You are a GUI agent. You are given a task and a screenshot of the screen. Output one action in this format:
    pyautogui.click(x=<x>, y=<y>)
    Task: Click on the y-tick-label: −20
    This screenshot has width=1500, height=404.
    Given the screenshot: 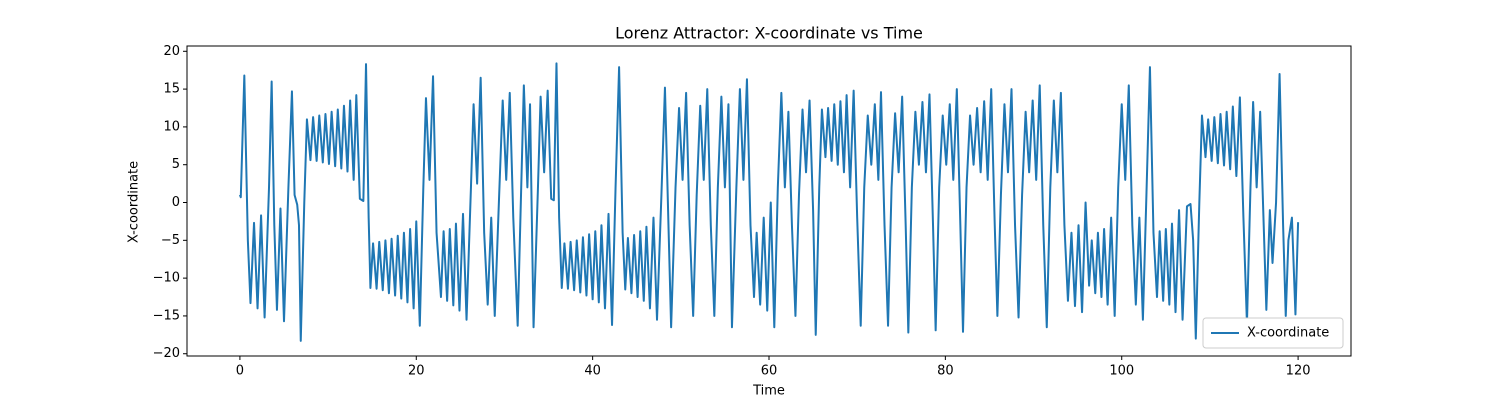 What is the action you would take?
    pyautogui.click(x=166, y=353)
    